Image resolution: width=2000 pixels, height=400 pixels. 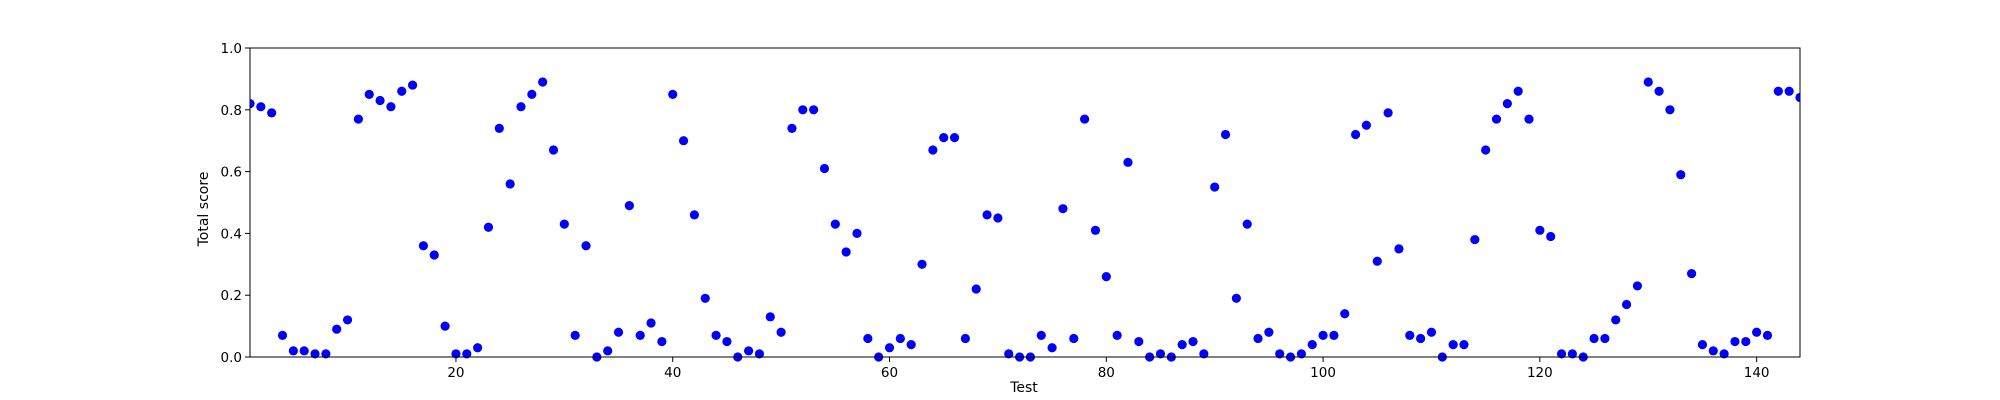 What do you see at coordinates (231, 358) in the screenshot?
I see `y-tick-label: 0.0` at bounding box center [231, 358].